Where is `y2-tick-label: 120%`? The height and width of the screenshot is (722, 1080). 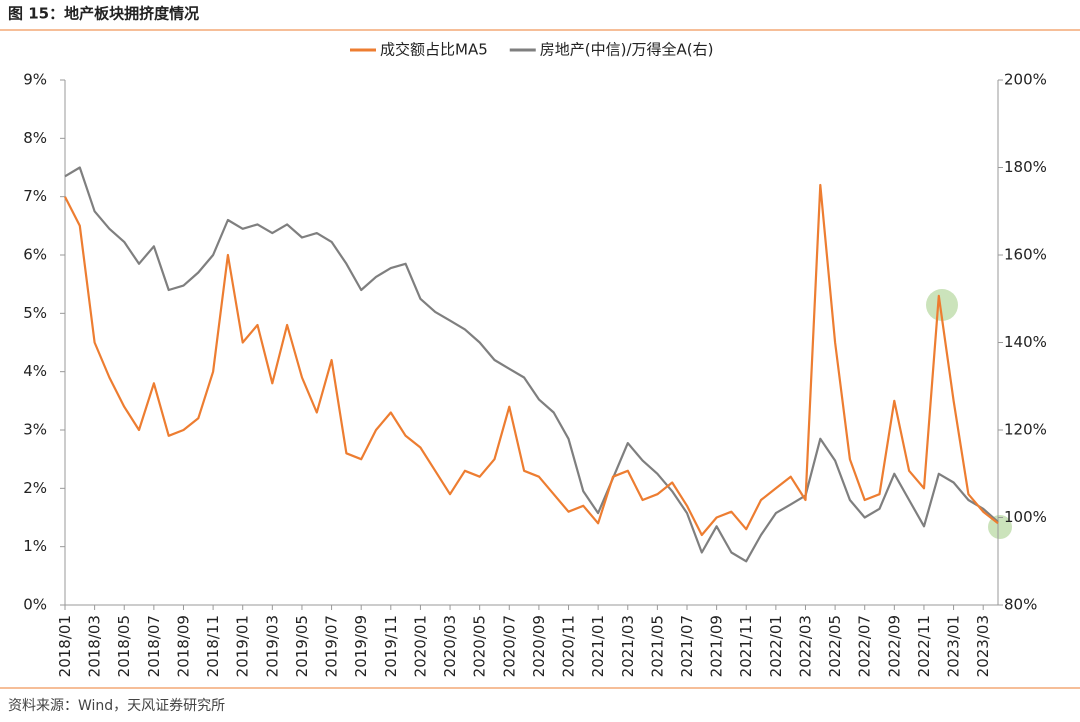 y2-tick-label: 120% is located at coordinates (1025, 430).